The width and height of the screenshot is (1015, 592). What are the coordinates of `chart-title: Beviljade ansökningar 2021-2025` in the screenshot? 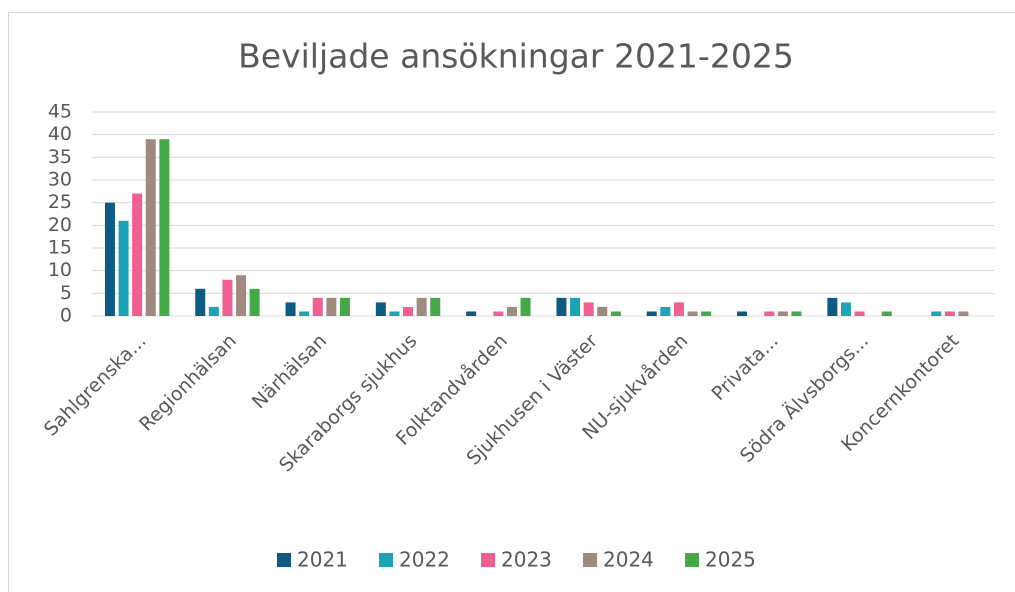 It's located at (516, 56).